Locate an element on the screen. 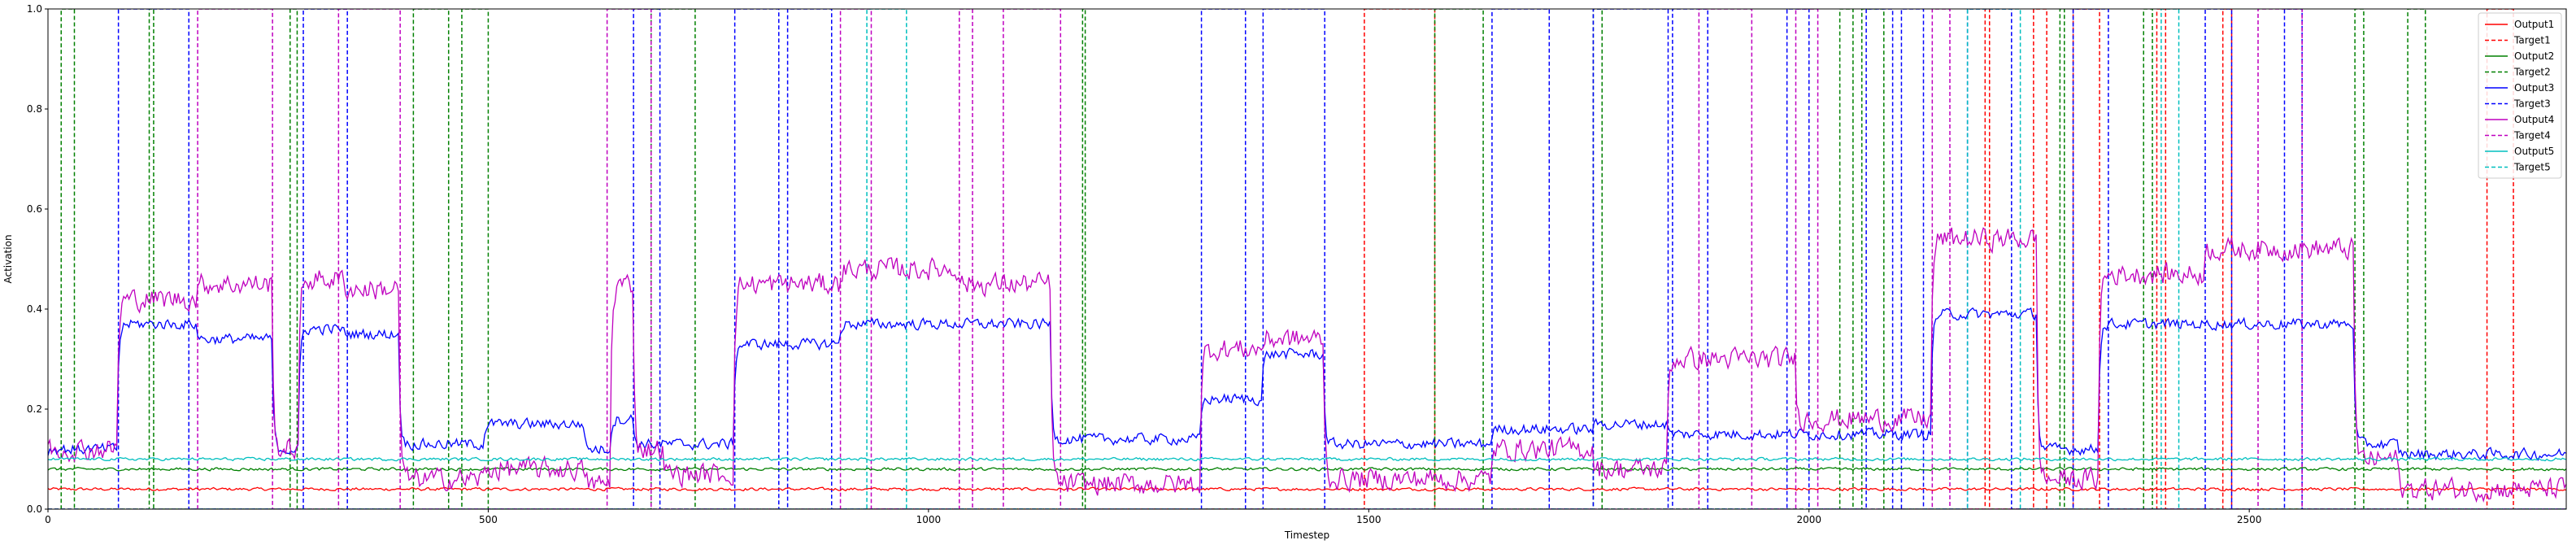  x-tick-label: 0 is located at coordinates (48, 519).